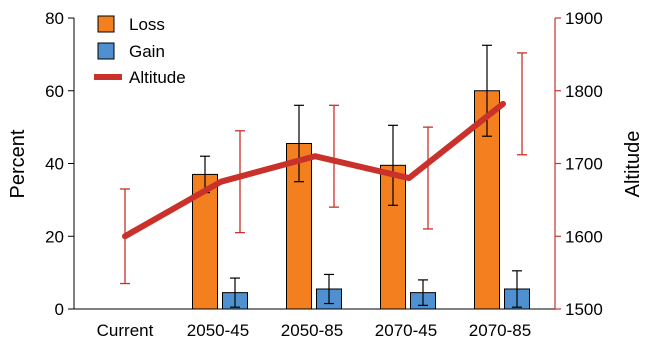  What do you see at coordinates (584, 309) in the screenshot?
I see `right-tick-label: 1500` at bounding box center [584, 309].